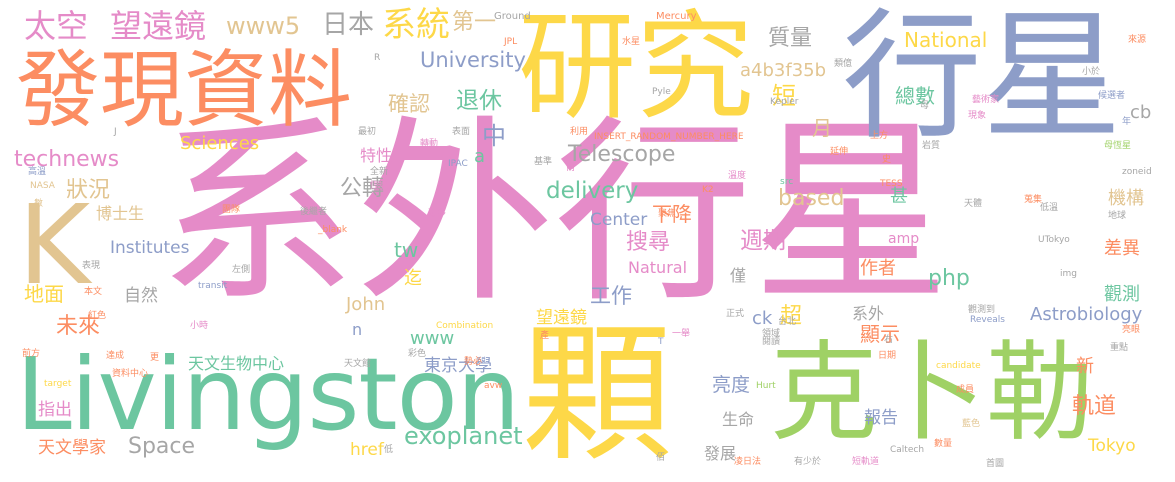 This screenshot has width=1175, height=482. What do you see at coordinates (56, 26) in the screenshot?
I see `word: 太空` at bounding box center [56, 26].